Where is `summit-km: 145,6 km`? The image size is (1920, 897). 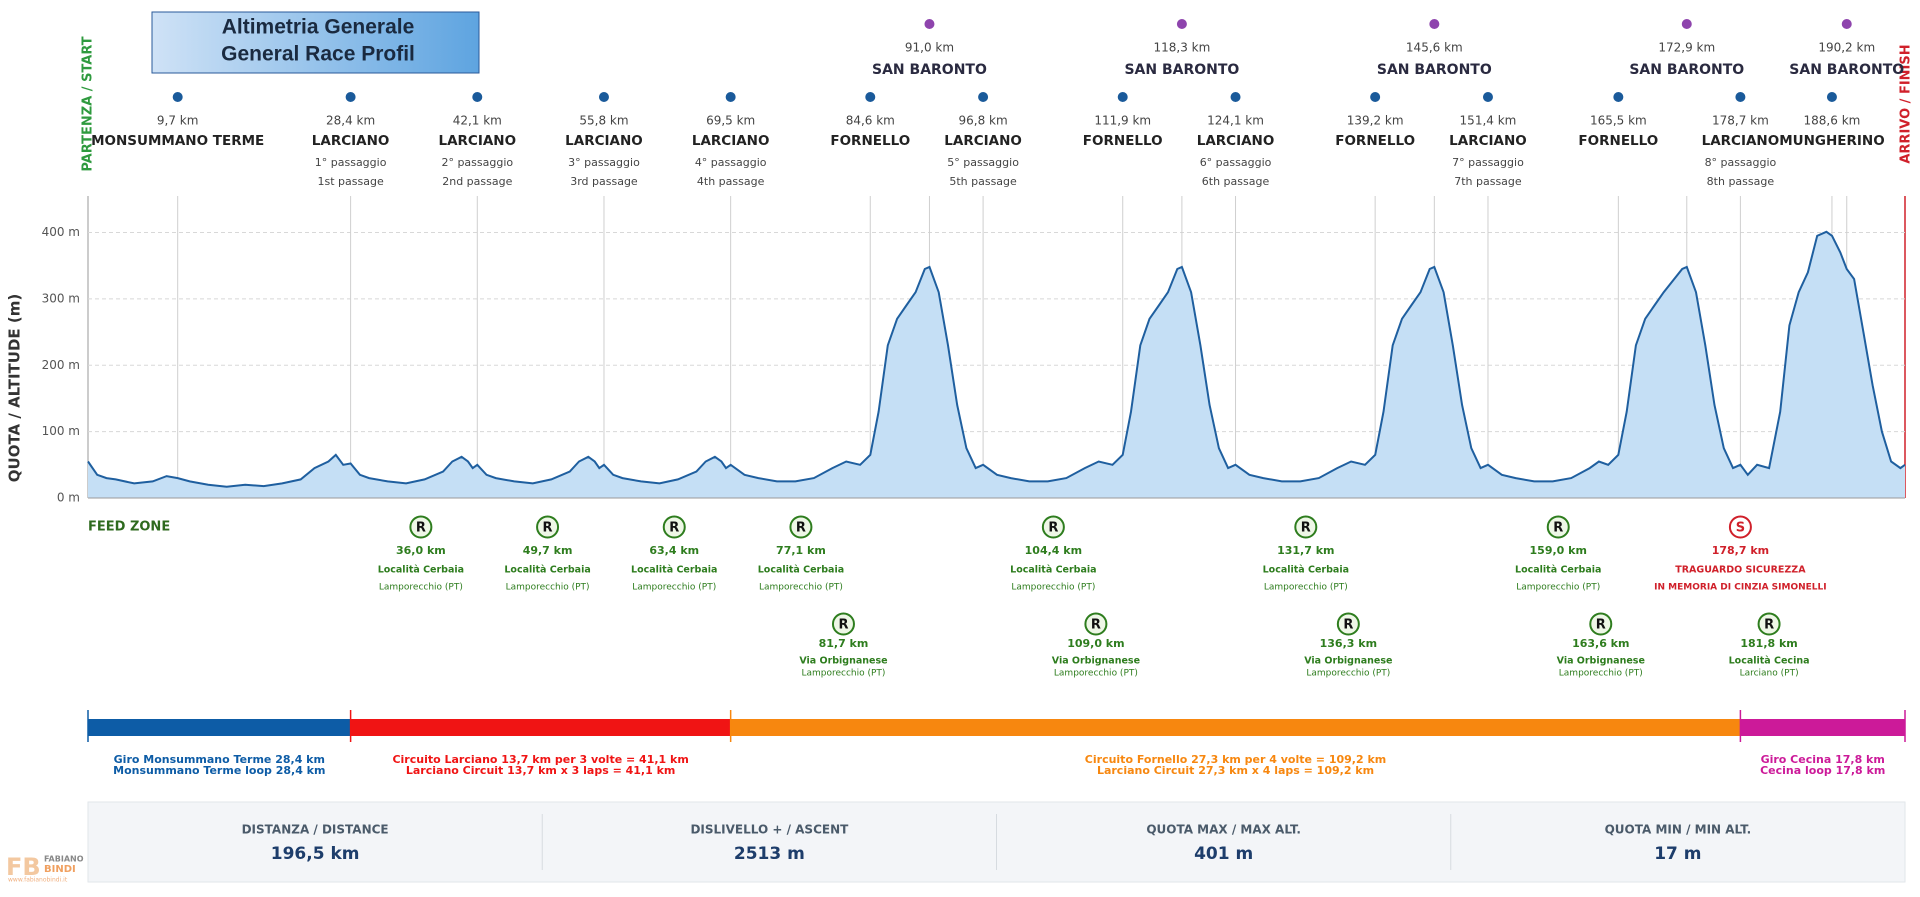 summit-km: 145,6 km is located at coordinates (1434, 48).